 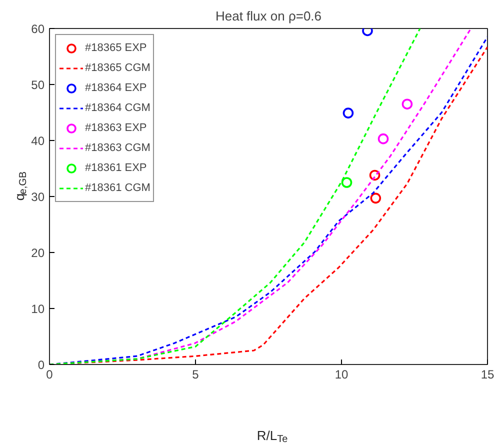 I want to click on y-tick-label: 60, so click(x=38, y=29).